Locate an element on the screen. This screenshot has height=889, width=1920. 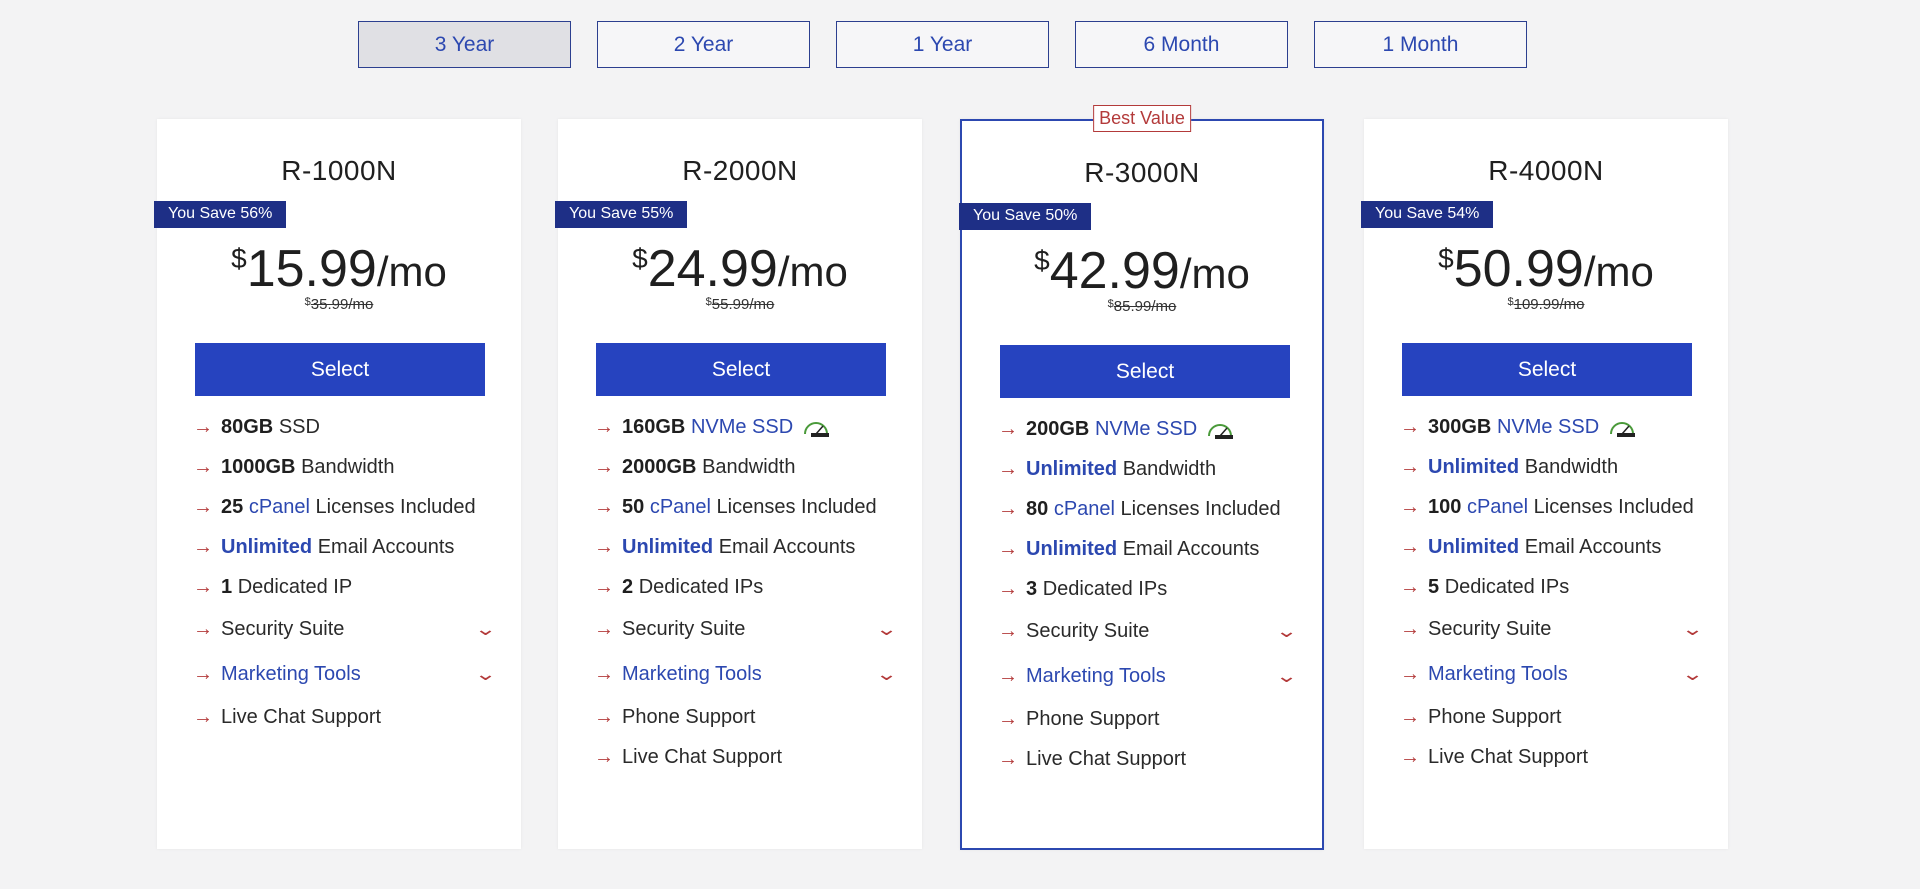
original-price: $35.99/mo is located at coordinates (339, 304).